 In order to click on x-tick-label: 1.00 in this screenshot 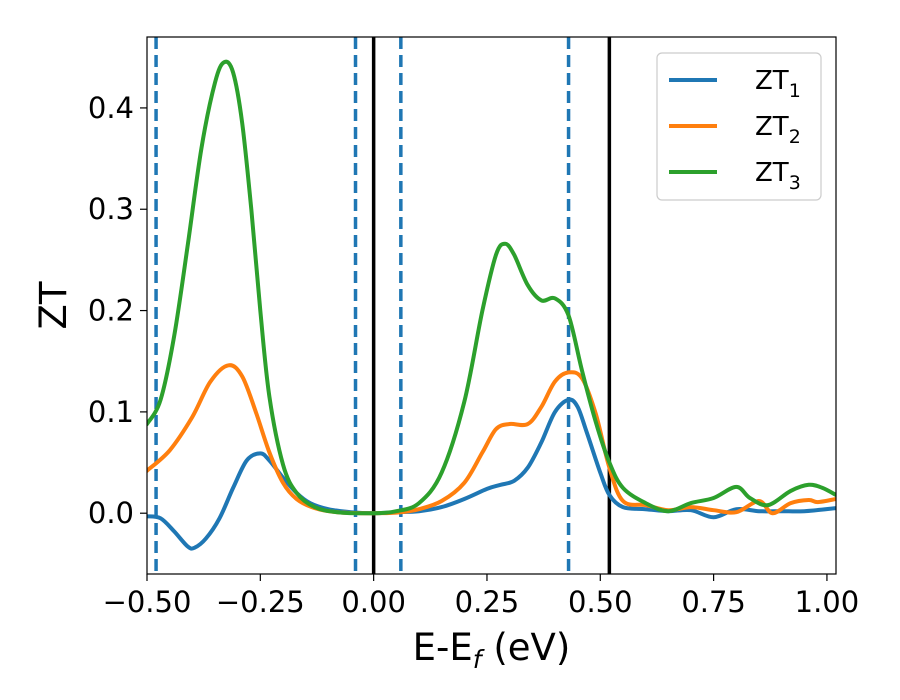, I will do `click(827, 602)`.